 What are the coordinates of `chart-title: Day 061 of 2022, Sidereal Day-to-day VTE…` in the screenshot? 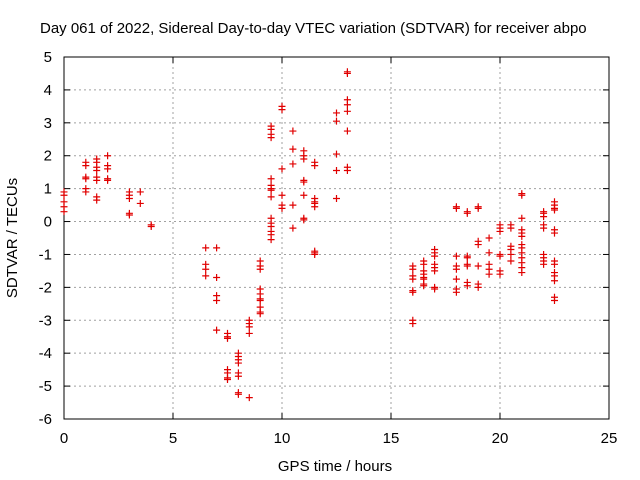 It's located at (313, 28).